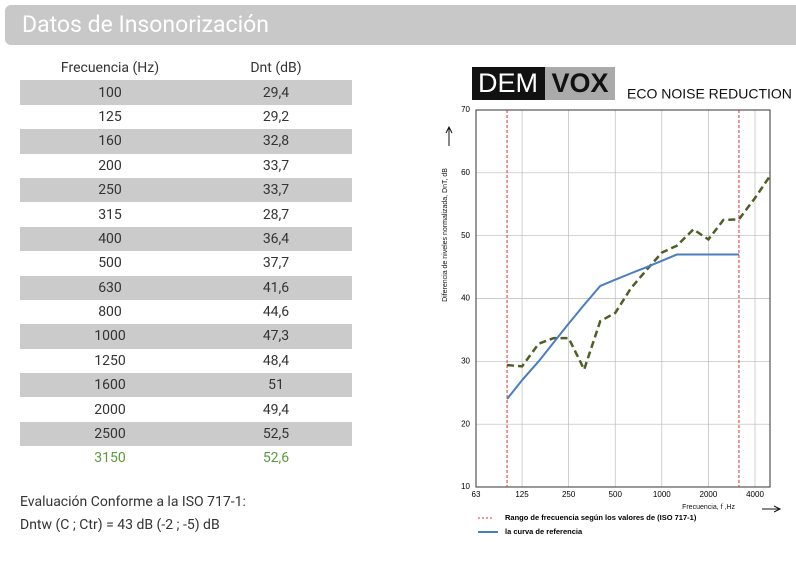 The height and width of the screenshot is (565, 796). What do you see at coordinates (133, 502) in the screenshot?
I see `evaluation-title: Evaluación Conforme a la ISO 717-1:` at bounding box center [133, 502].